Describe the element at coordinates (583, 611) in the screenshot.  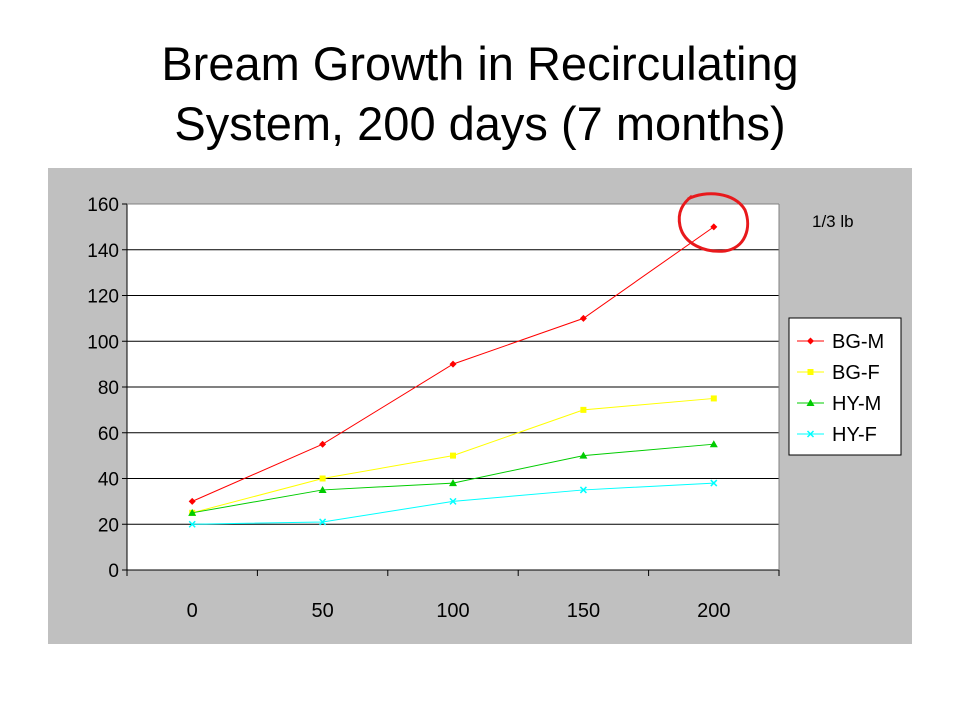
I see `x-tick-label: 150` at that location.